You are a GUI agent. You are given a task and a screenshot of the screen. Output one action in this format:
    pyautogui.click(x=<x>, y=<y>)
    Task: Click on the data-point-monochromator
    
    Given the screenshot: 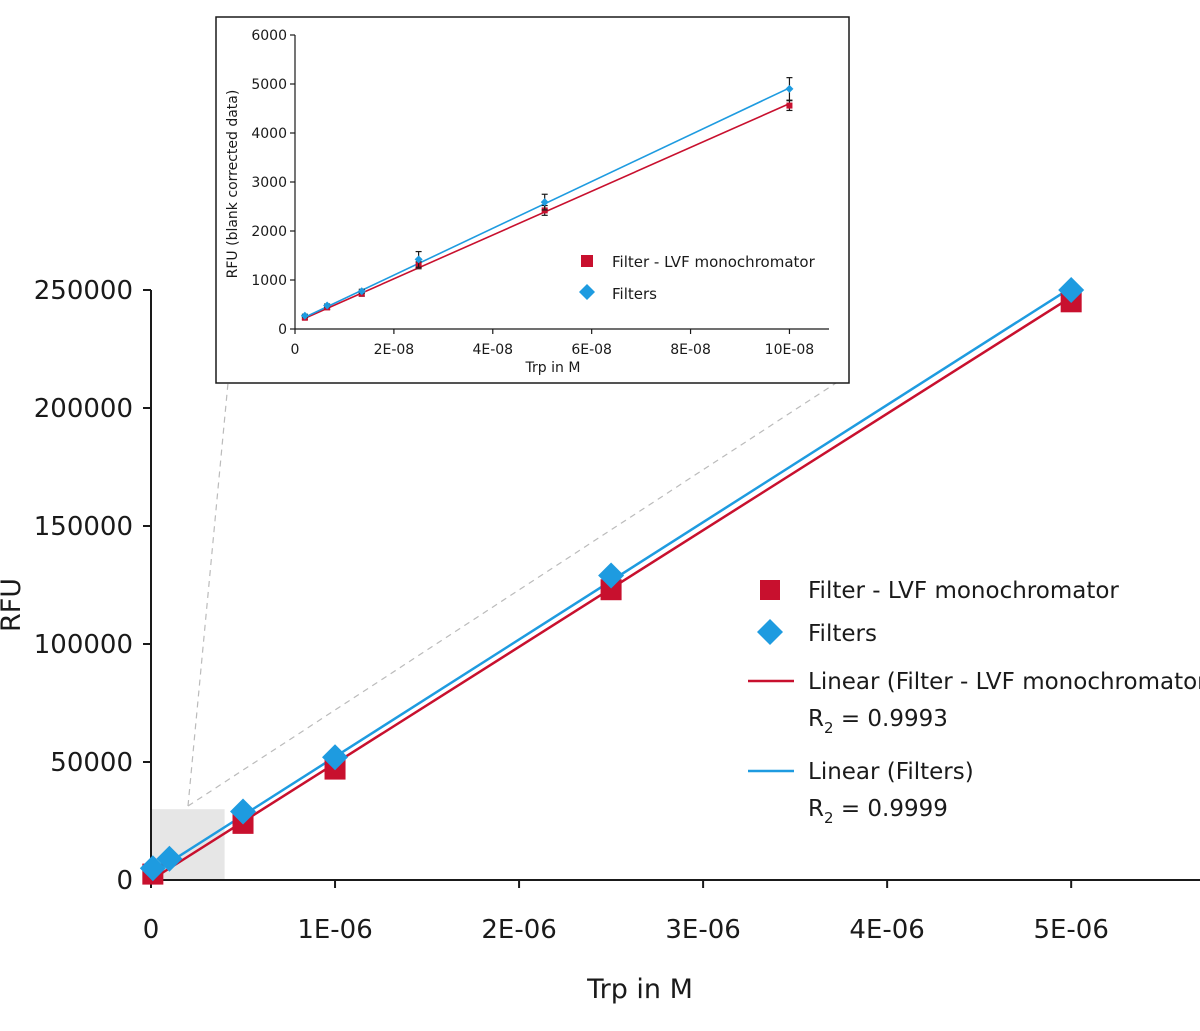 What is the action you would take?
    pyautogui.click(x=611, y=590)
    